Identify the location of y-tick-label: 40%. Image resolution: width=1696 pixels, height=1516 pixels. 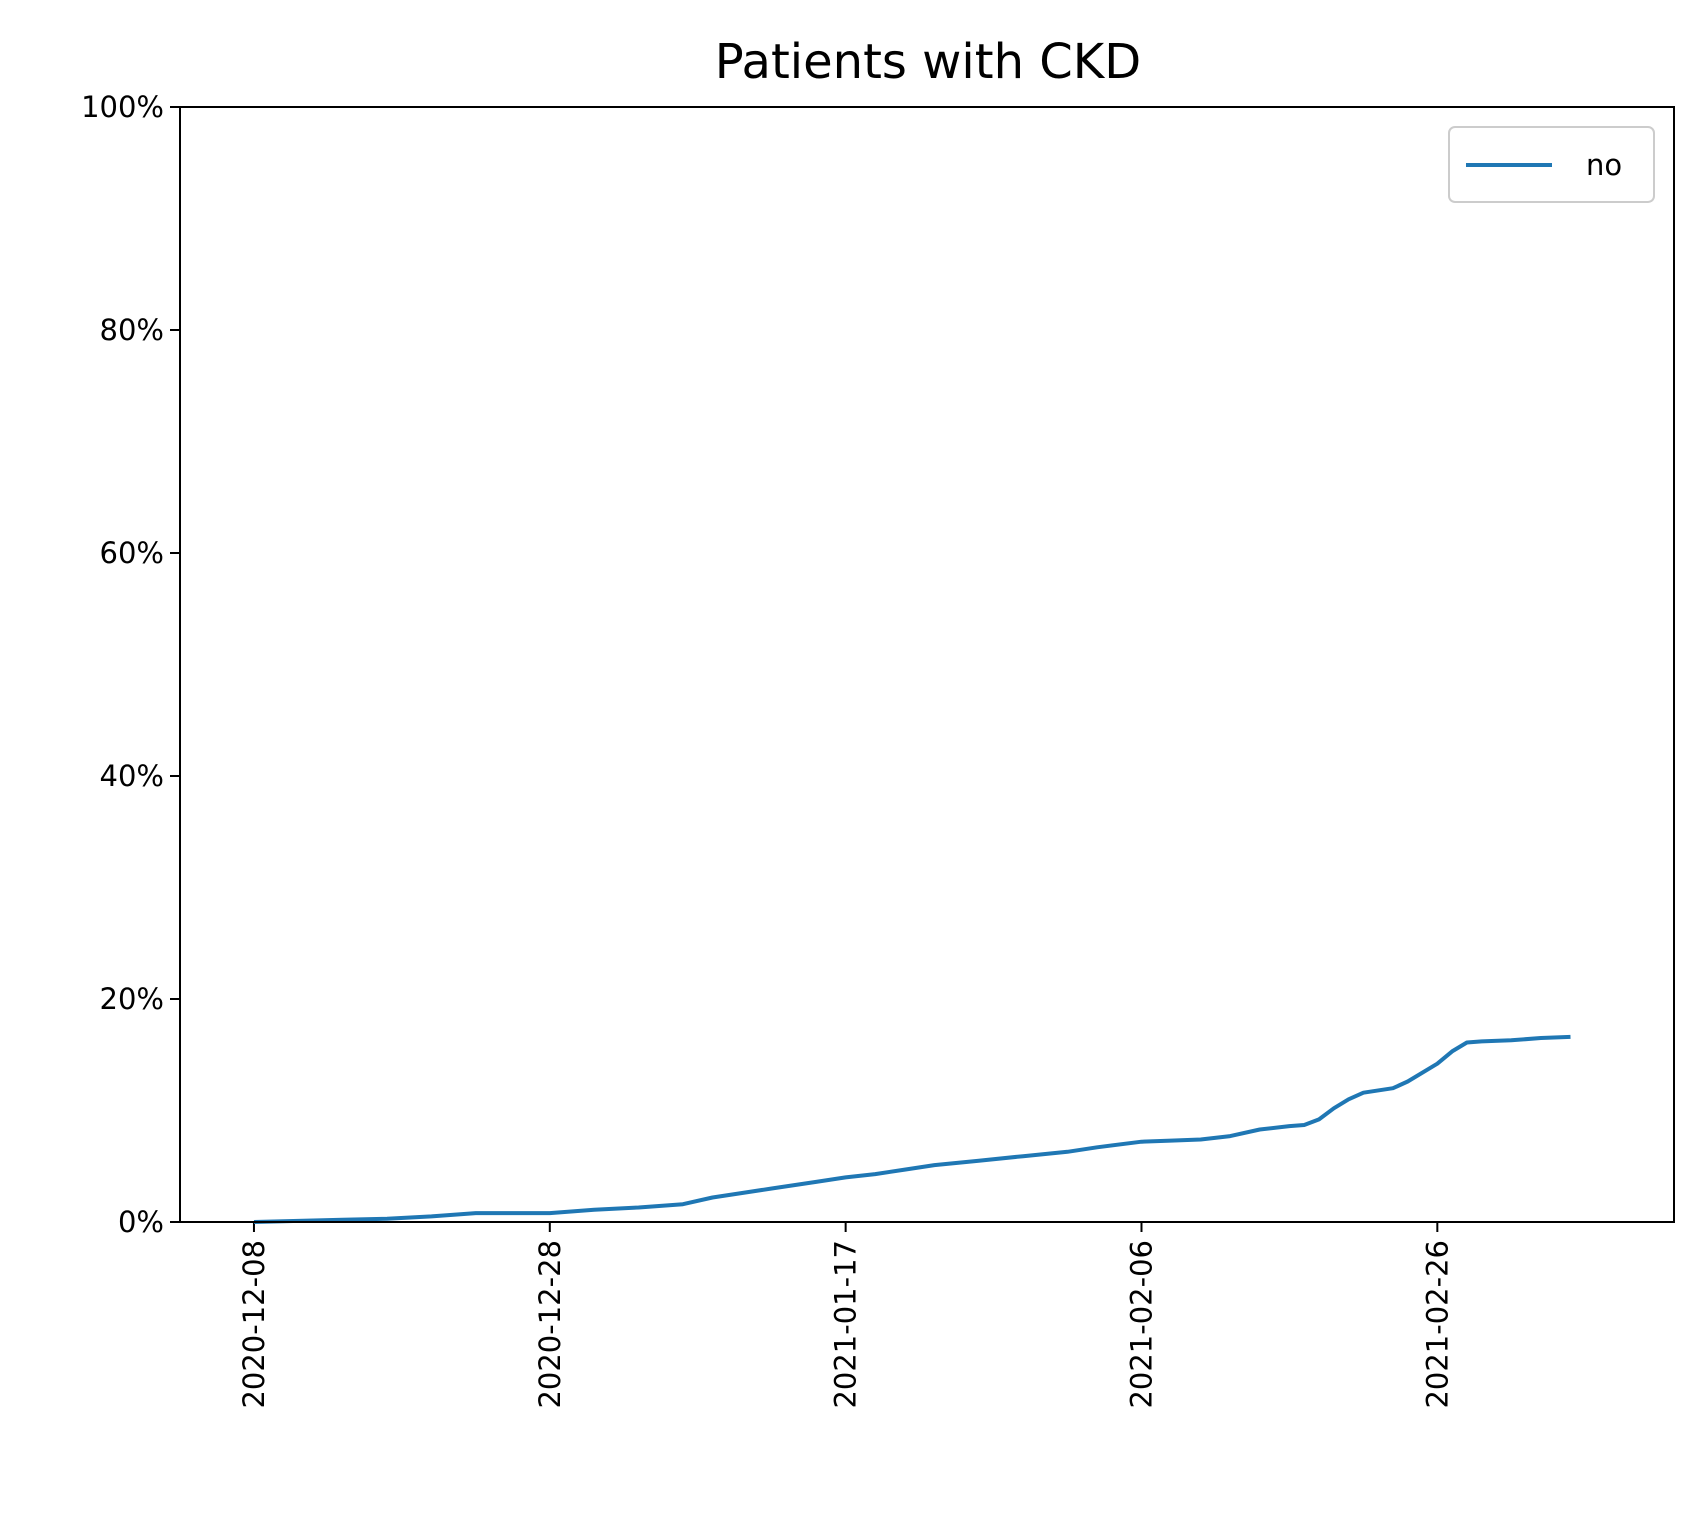
(132, 776).